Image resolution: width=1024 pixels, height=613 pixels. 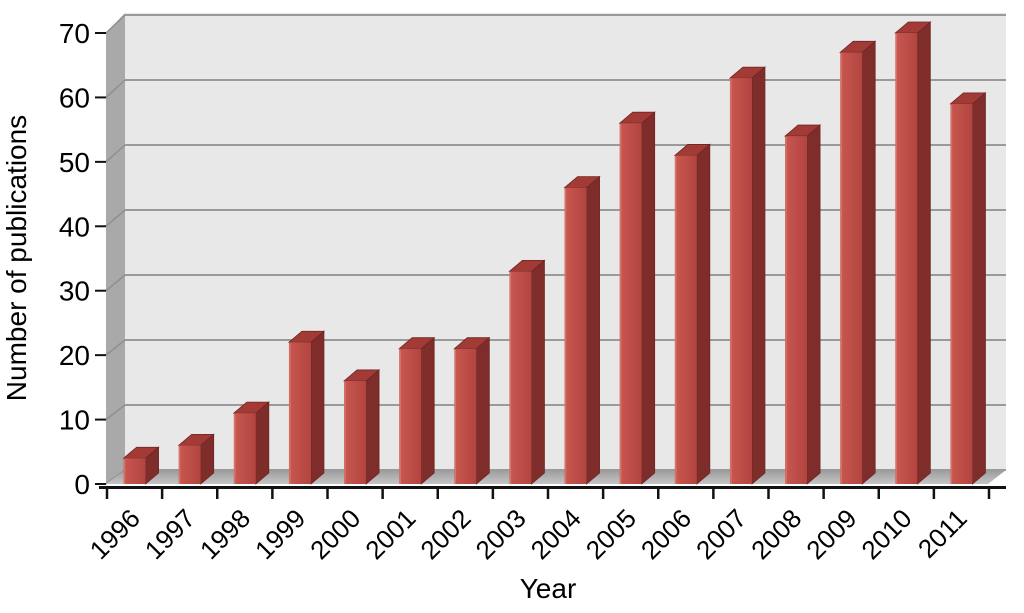 What do you see at coordinates (115, 534) in the screenshot?
I see `x-tick-label-1996: 1996` at bounding box center [115, 534].